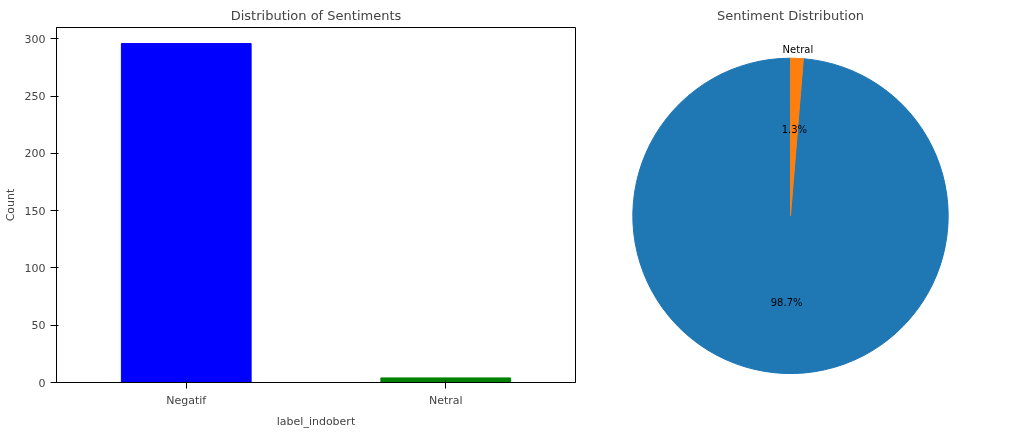 The image size is (1010, 438). I want to click on y-tick-label: 50, so click(38, 326).